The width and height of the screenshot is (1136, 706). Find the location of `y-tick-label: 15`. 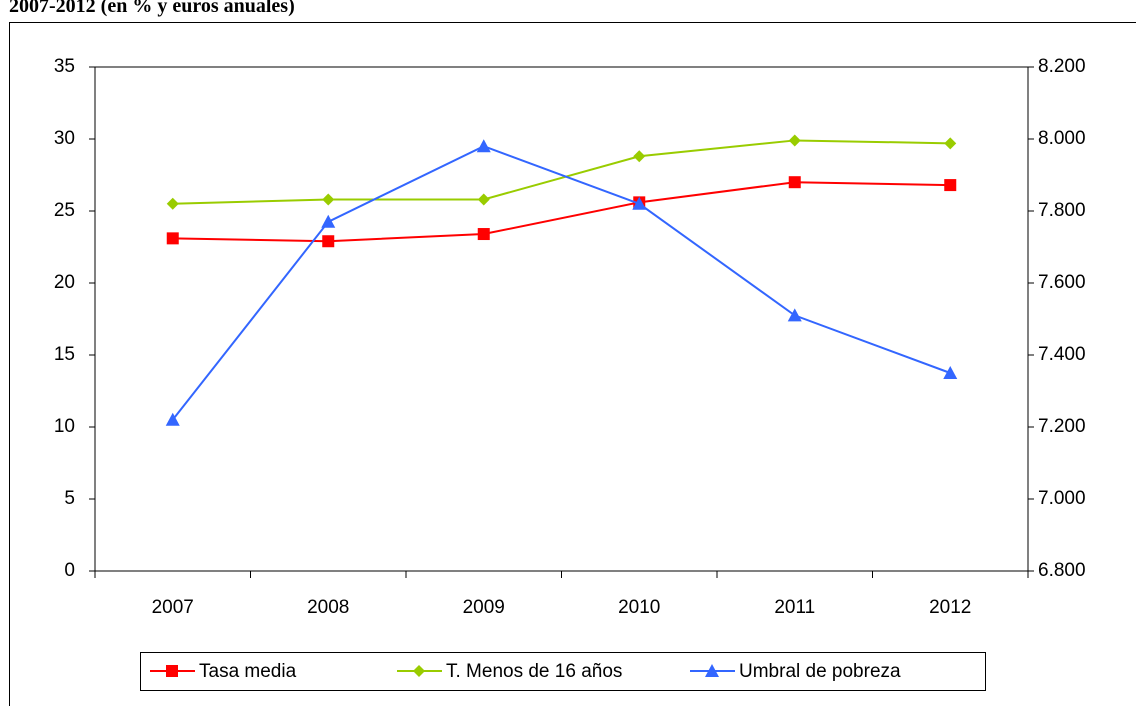

y-tick-label: 15 is located at coordinates (64, 354).